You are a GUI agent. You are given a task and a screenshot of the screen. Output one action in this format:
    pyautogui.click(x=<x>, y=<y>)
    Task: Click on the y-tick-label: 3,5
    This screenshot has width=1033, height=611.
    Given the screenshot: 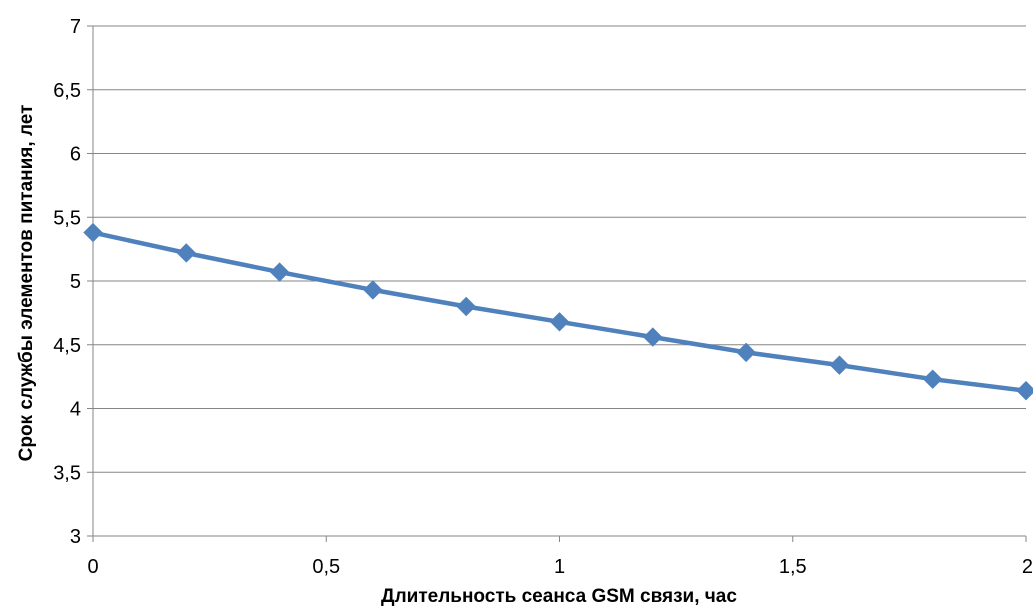 What is the action you would take?
    pyautogui.click(x=67, y=473)
    